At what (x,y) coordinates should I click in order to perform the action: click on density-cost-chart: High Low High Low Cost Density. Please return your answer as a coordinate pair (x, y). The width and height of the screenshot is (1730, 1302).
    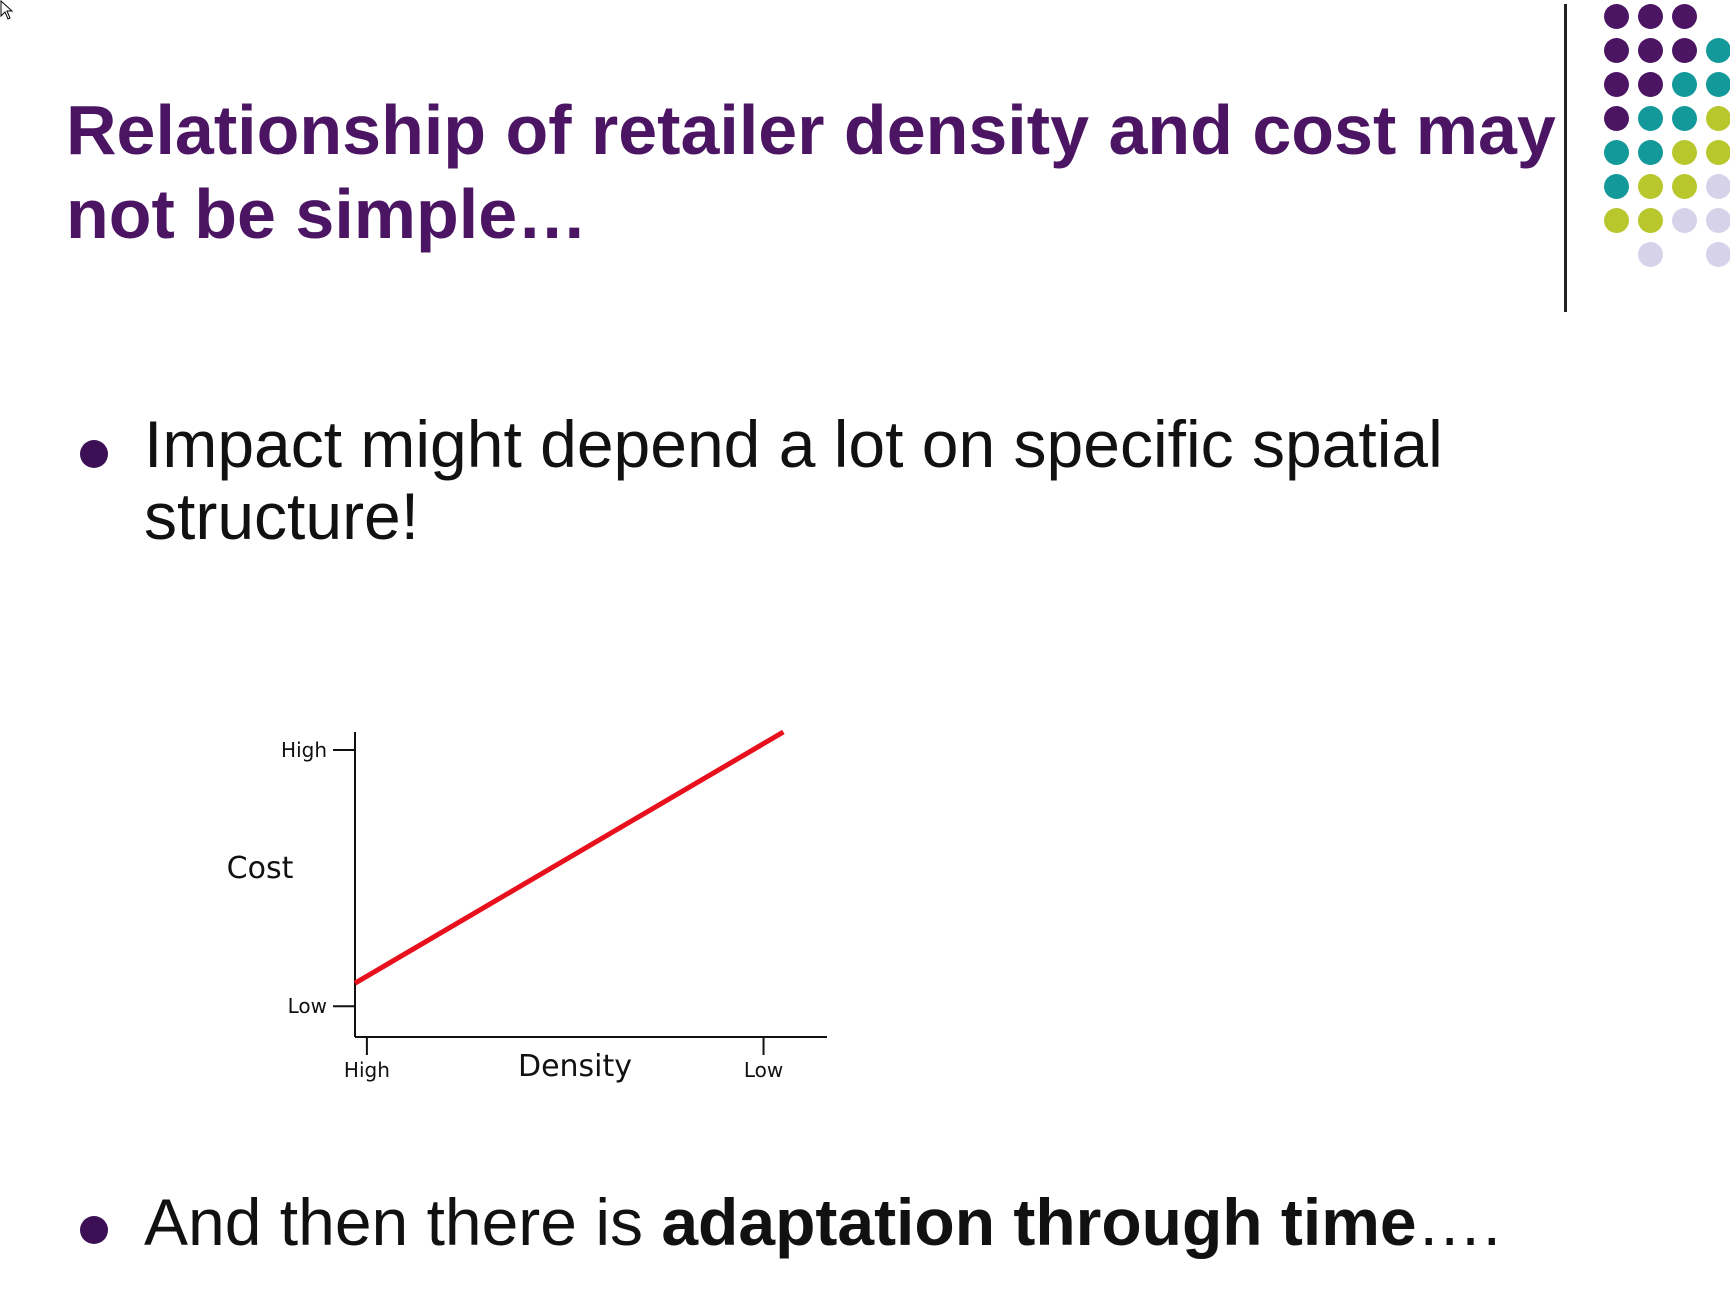
    Looking at the image, I should click on (527, 906).